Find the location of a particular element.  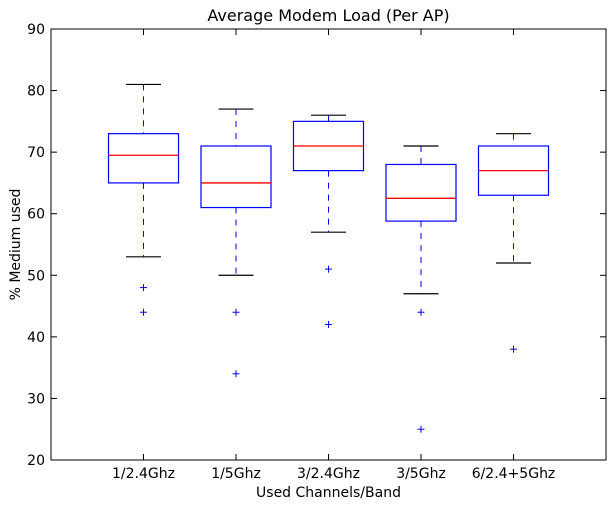

y-tick-label-90: 90 is located at coordinates (36, 30).